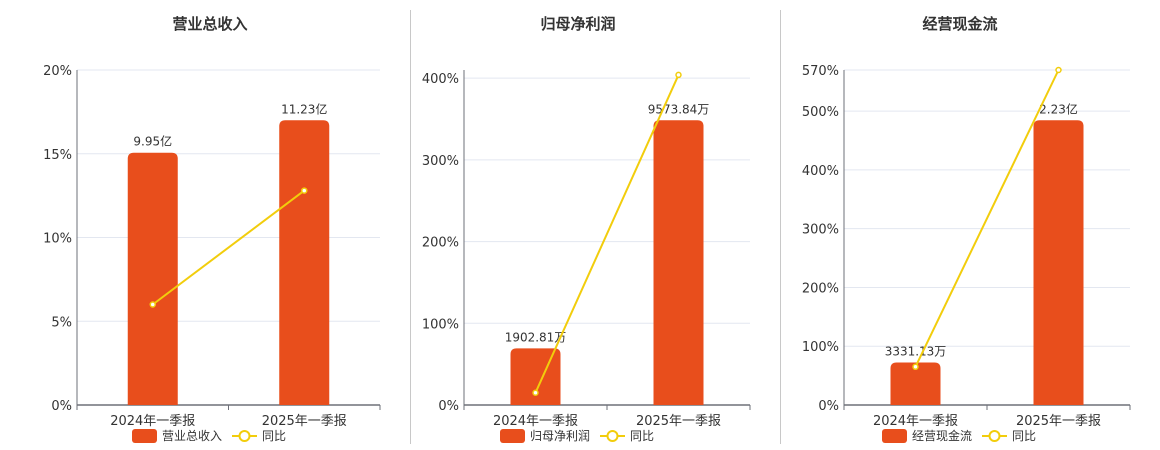  Describe the element at coordinates (560, 436) in the screenshot. I see `legend-bar-label: 归母净利润` at that location.